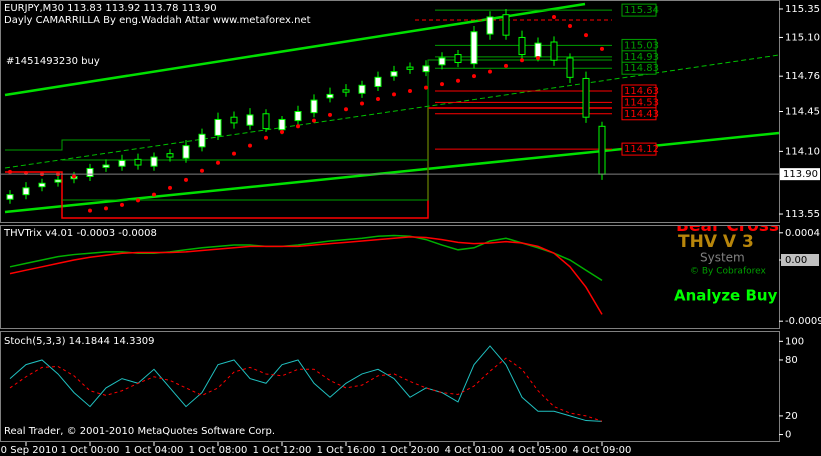  Describe the element at coordinates (803, 321) in the screenshot. I see `y-tick-label: -0.0009` at that location.